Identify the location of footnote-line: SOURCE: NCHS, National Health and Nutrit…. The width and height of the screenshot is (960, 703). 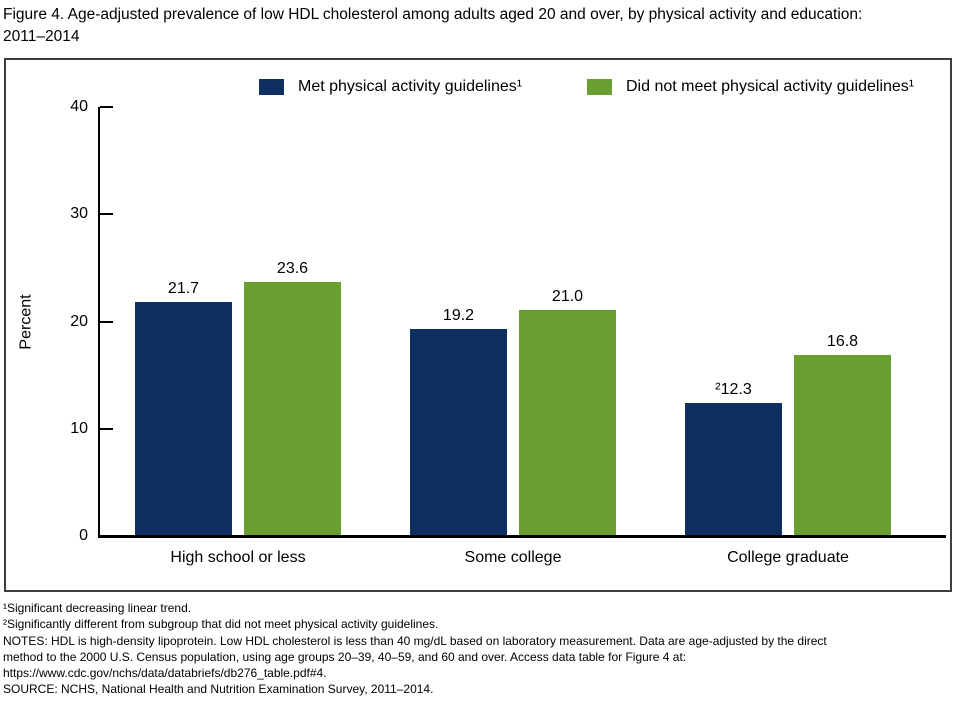
(218, 689).